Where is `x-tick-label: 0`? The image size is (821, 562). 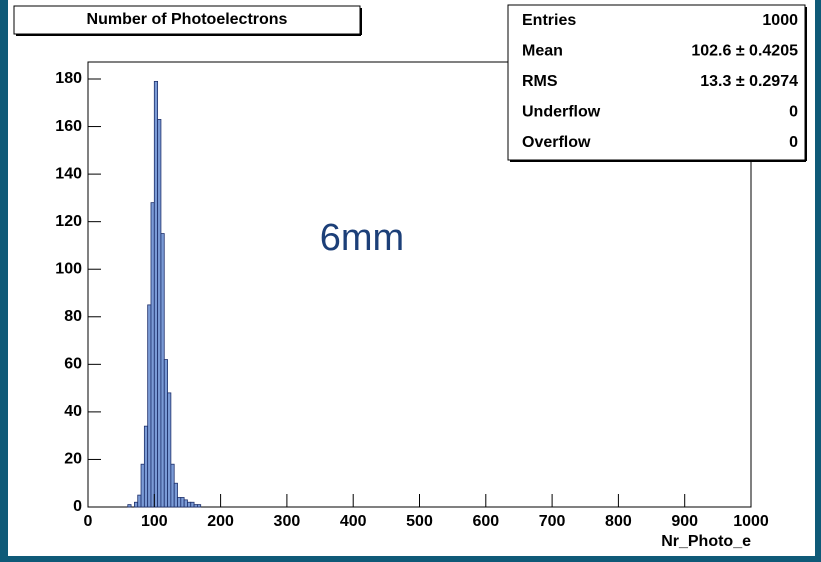 x-tick-label: 0 is located at coordinates (88, 521).